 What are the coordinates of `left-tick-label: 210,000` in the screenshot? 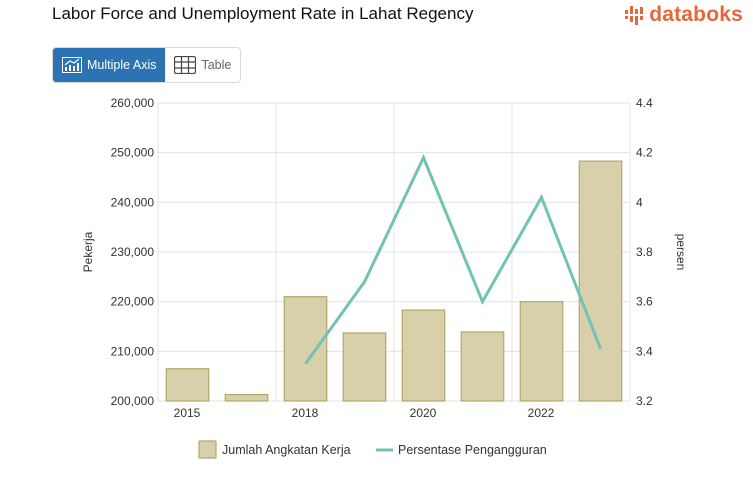 It's located at (133, 351).